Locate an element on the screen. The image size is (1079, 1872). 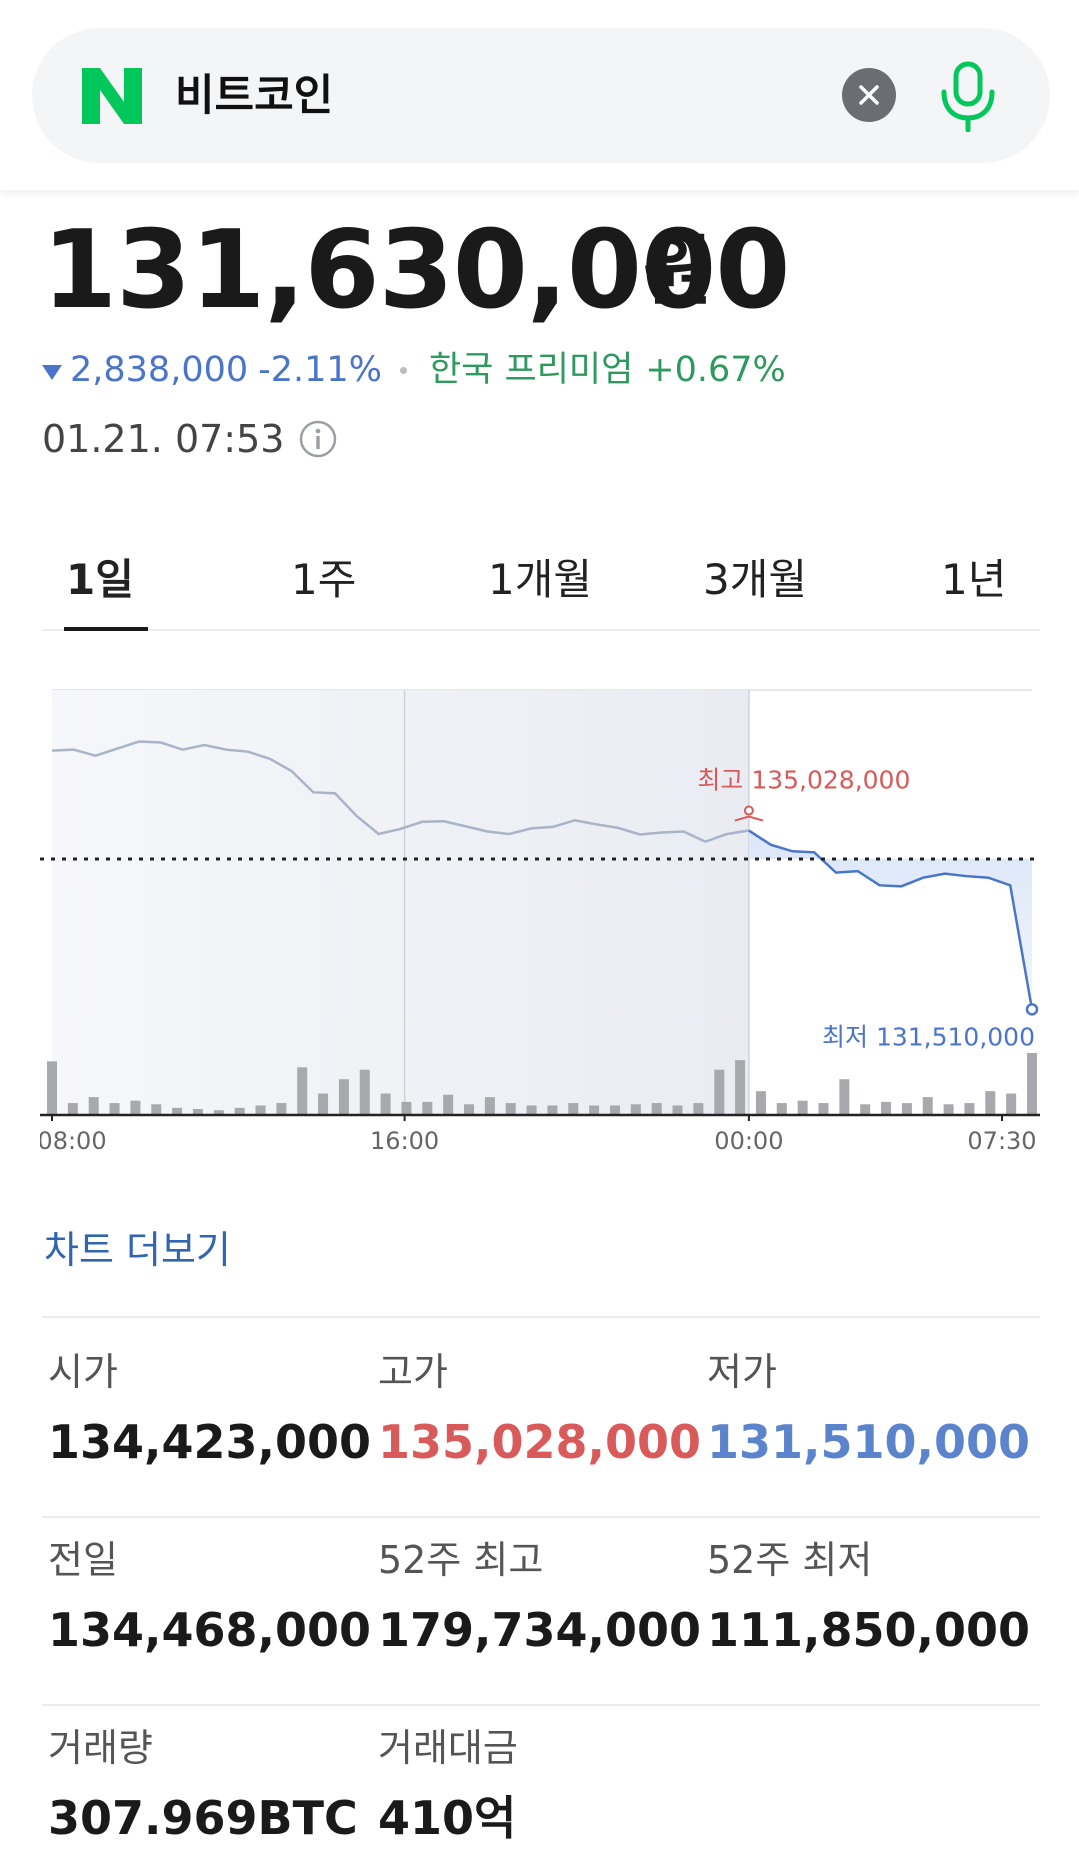
stat-value: 179,734,000 is located at coordinates (540, 1630).